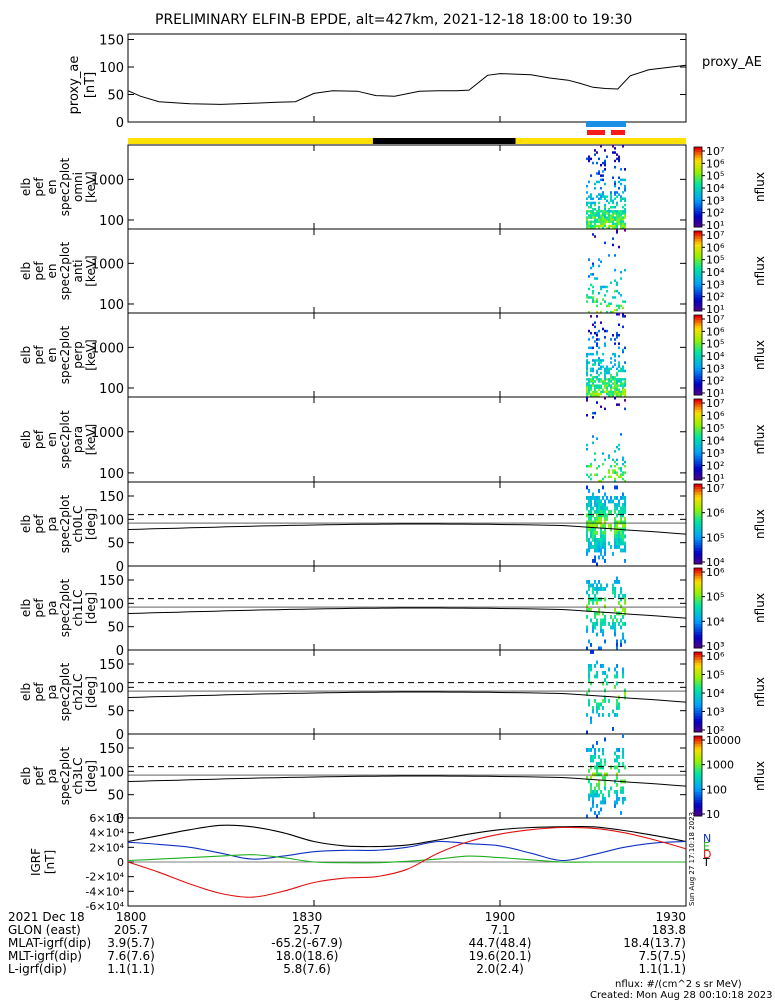 This screenshot has height=1000, width=775. What do you see at coordinates (723, 740) in the screenshot?
I see `colorbar-tick-label: 10000` at bounding box center [723, 740].